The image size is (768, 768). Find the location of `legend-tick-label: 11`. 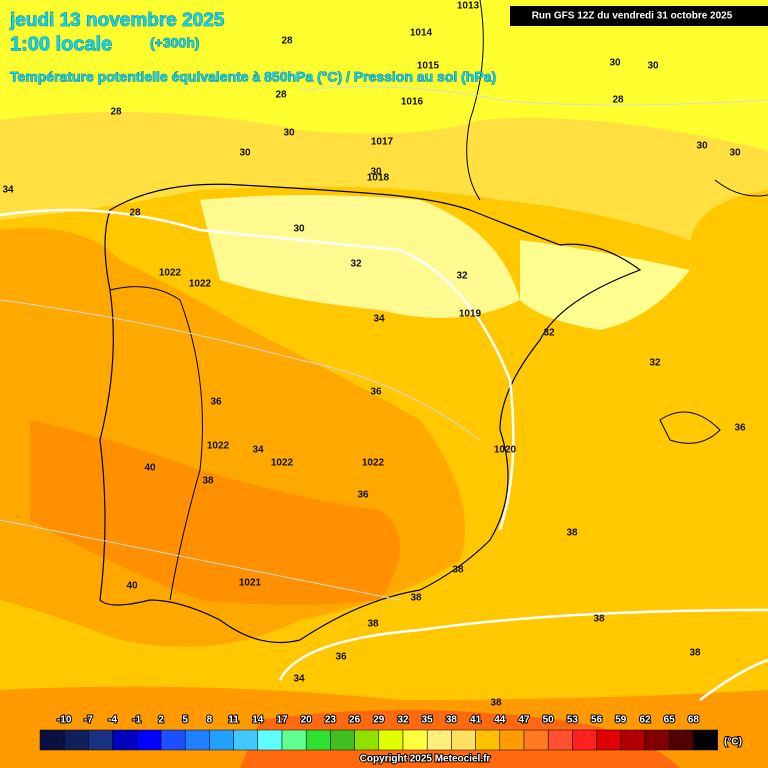

legend-tick-label: 11 is located at coordinates (233, 720).